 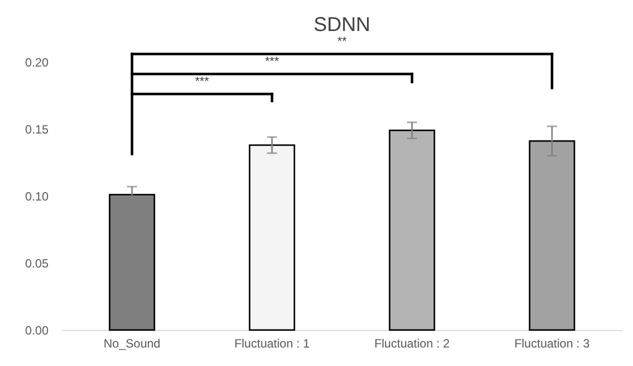 What do you see at coordinates (37, 331) in the screenshot?
I see `y-tick-label: 0.00` at bounding box center [37, 331].